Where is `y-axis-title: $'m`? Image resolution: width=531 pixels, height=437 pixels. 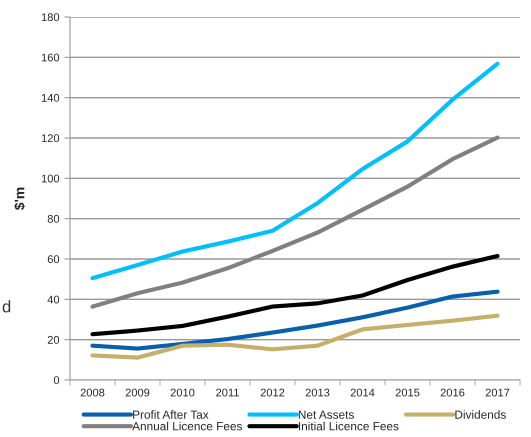 y-axis-title: $'m is located at coordinates (20, 199).